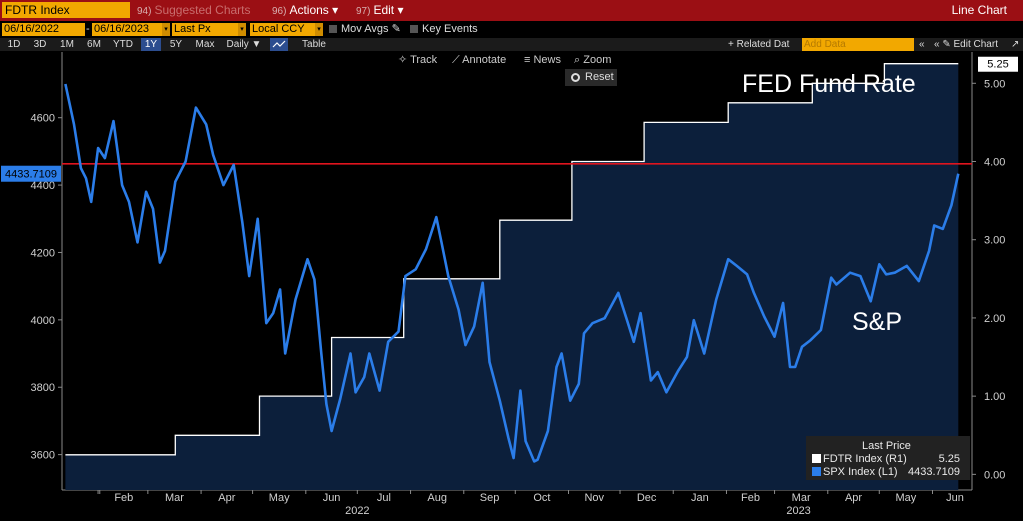 This screenshot has width=1023, height=521. Describe the element at coordinates (205, 44) in the screenshot. I see `range-max: Max` at that location.